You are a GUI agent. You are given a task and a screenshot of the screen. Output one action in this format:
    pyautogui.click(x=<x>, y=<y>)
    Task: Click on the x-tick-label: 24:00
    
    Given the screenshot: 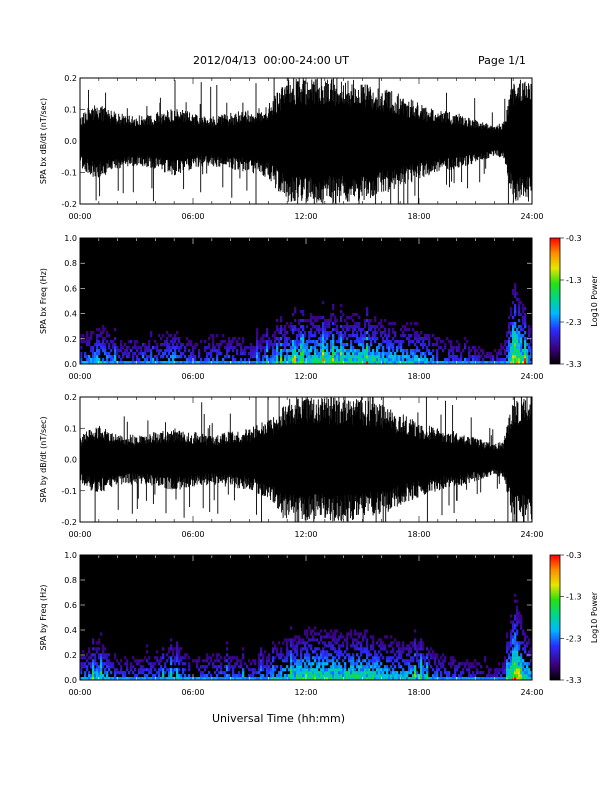 What is the action you would take?
    pyautogui.click(x=531, y=534)
    